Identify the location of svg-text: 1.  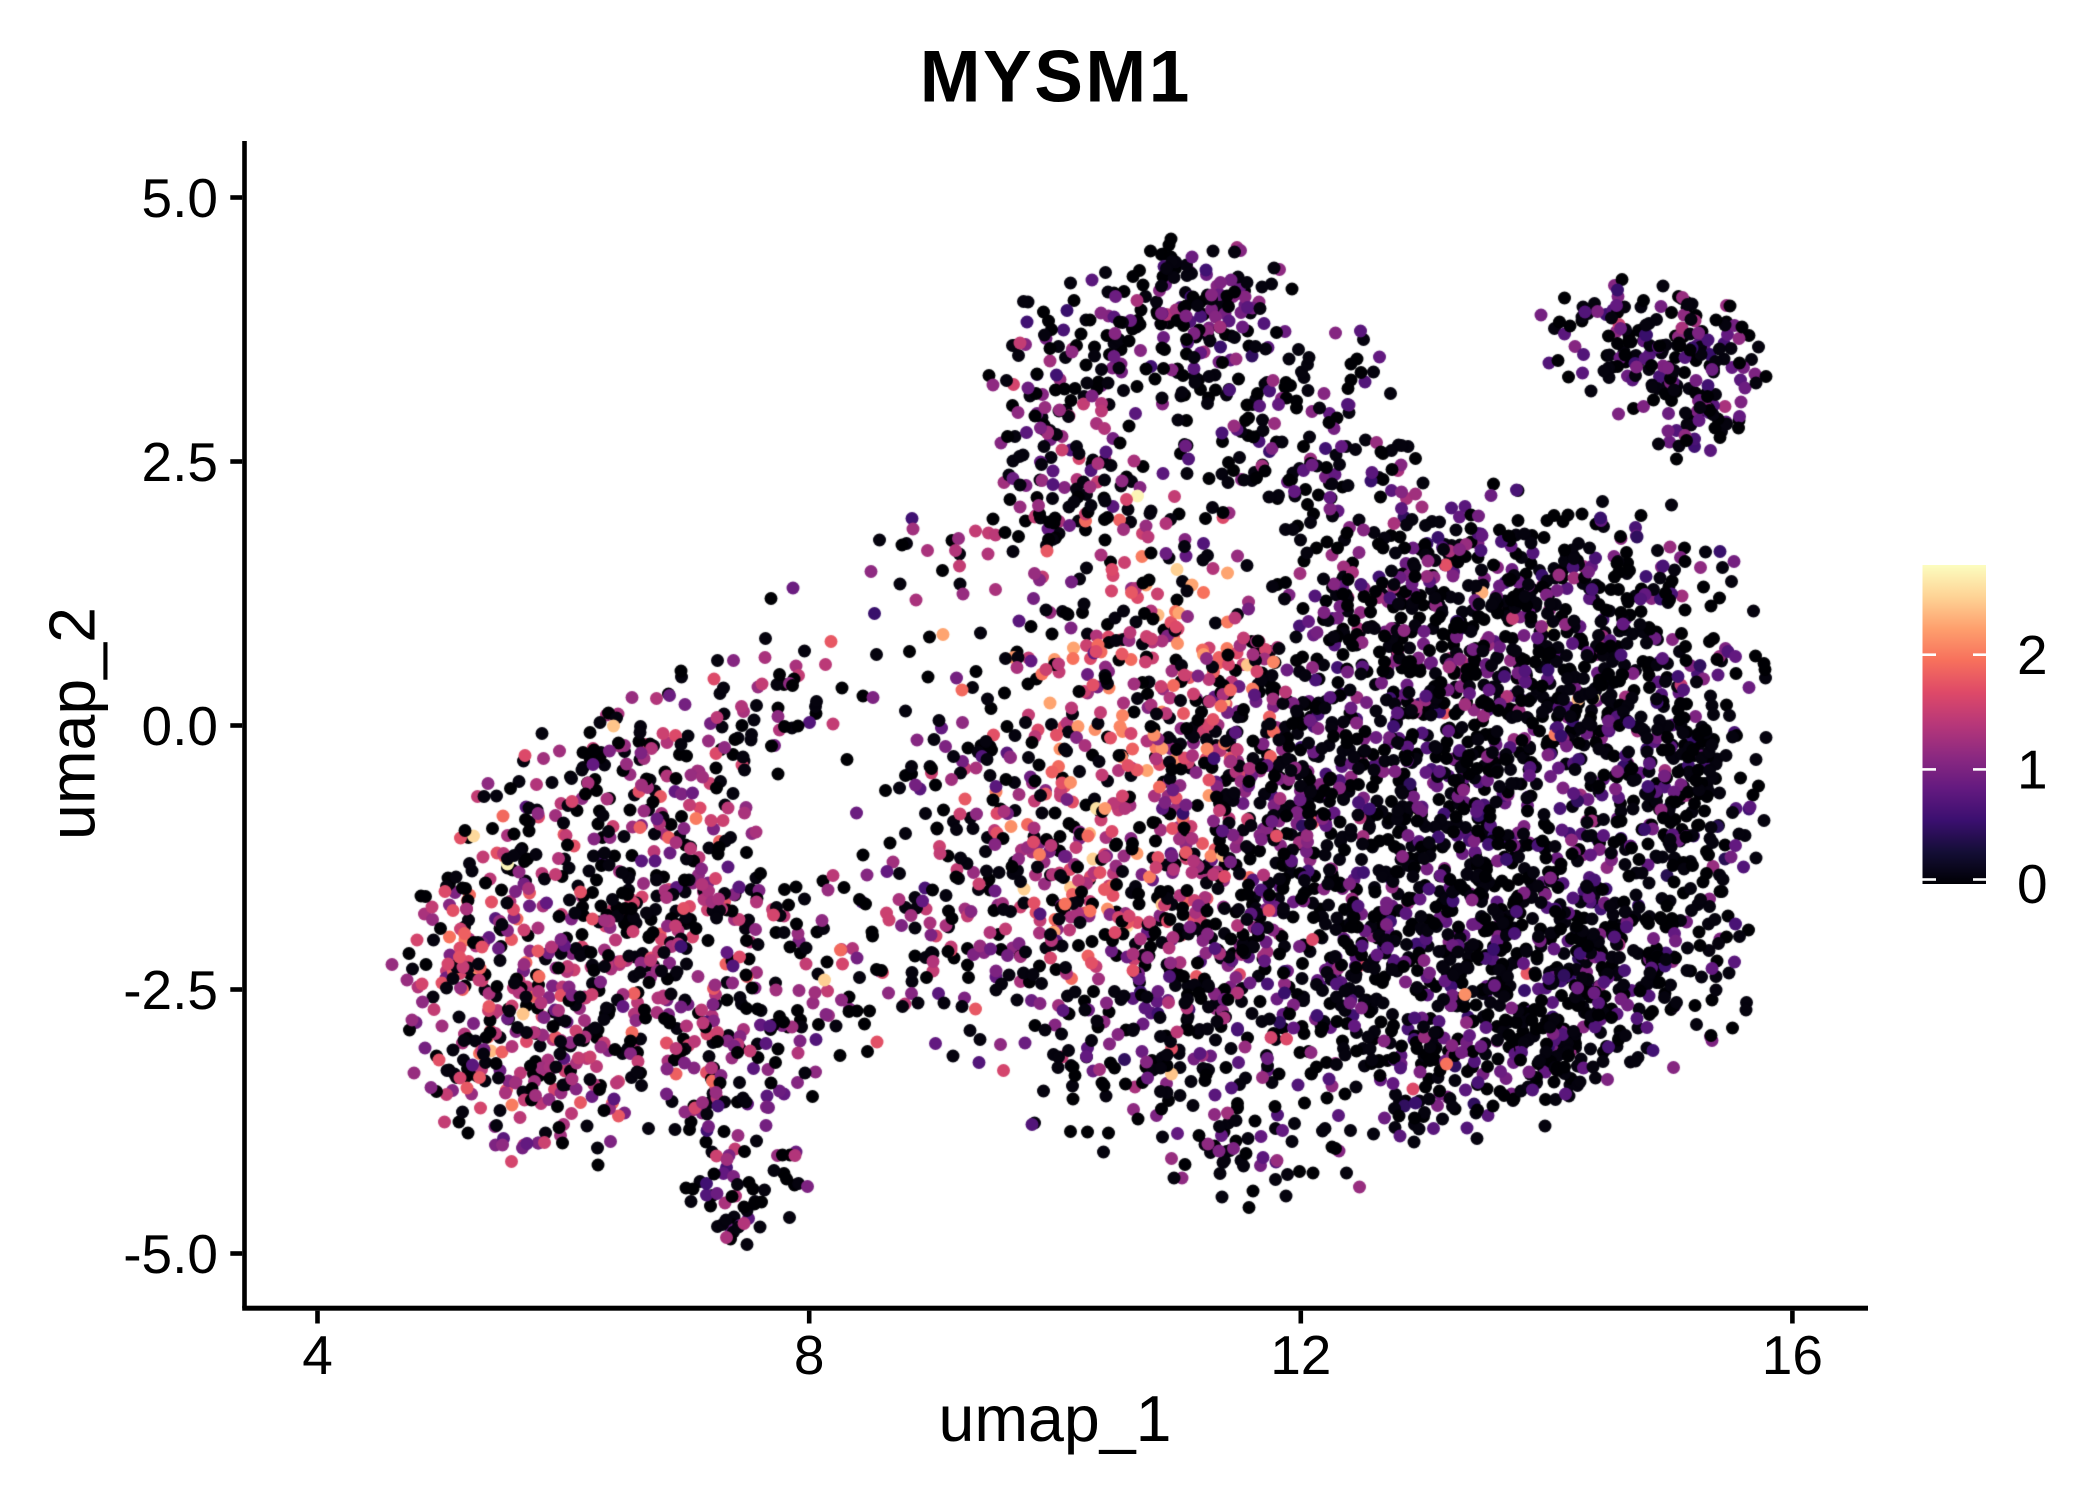
(2032, 770).